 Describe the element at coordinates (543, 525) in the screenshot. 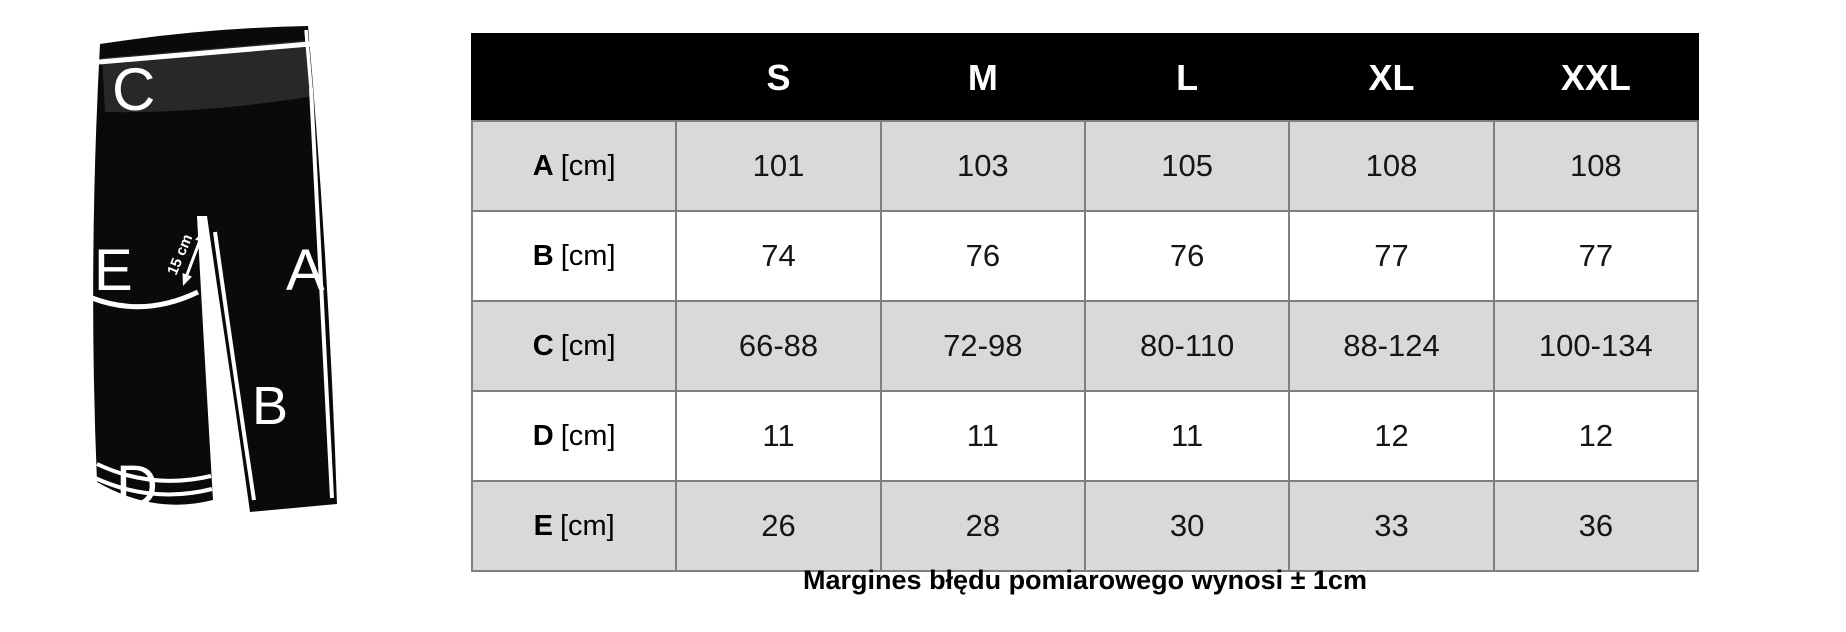

I see `row-letter: E` at that location.